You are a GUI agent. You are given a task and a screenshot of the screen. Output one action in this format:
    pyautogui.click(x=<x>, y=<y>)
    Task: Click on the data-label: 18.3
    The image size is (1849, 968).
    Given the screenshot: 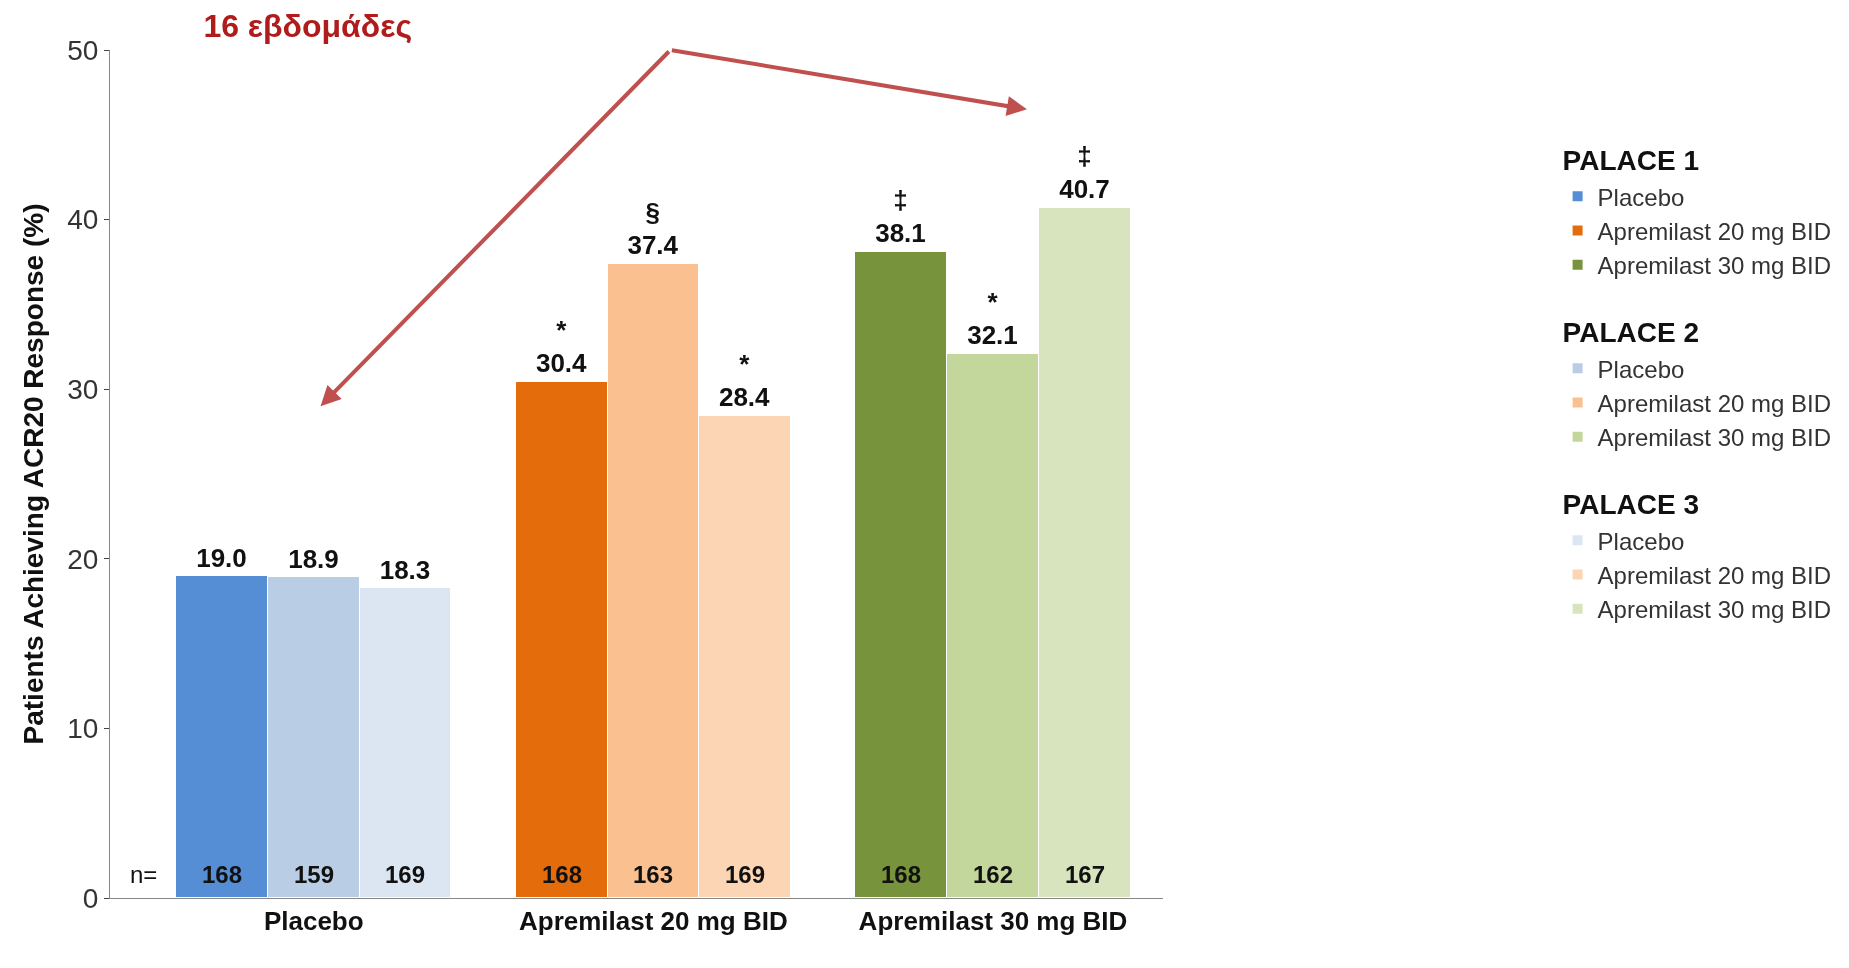 What is the action you would take?
    pyautogui.click(x=405, y=569)
    